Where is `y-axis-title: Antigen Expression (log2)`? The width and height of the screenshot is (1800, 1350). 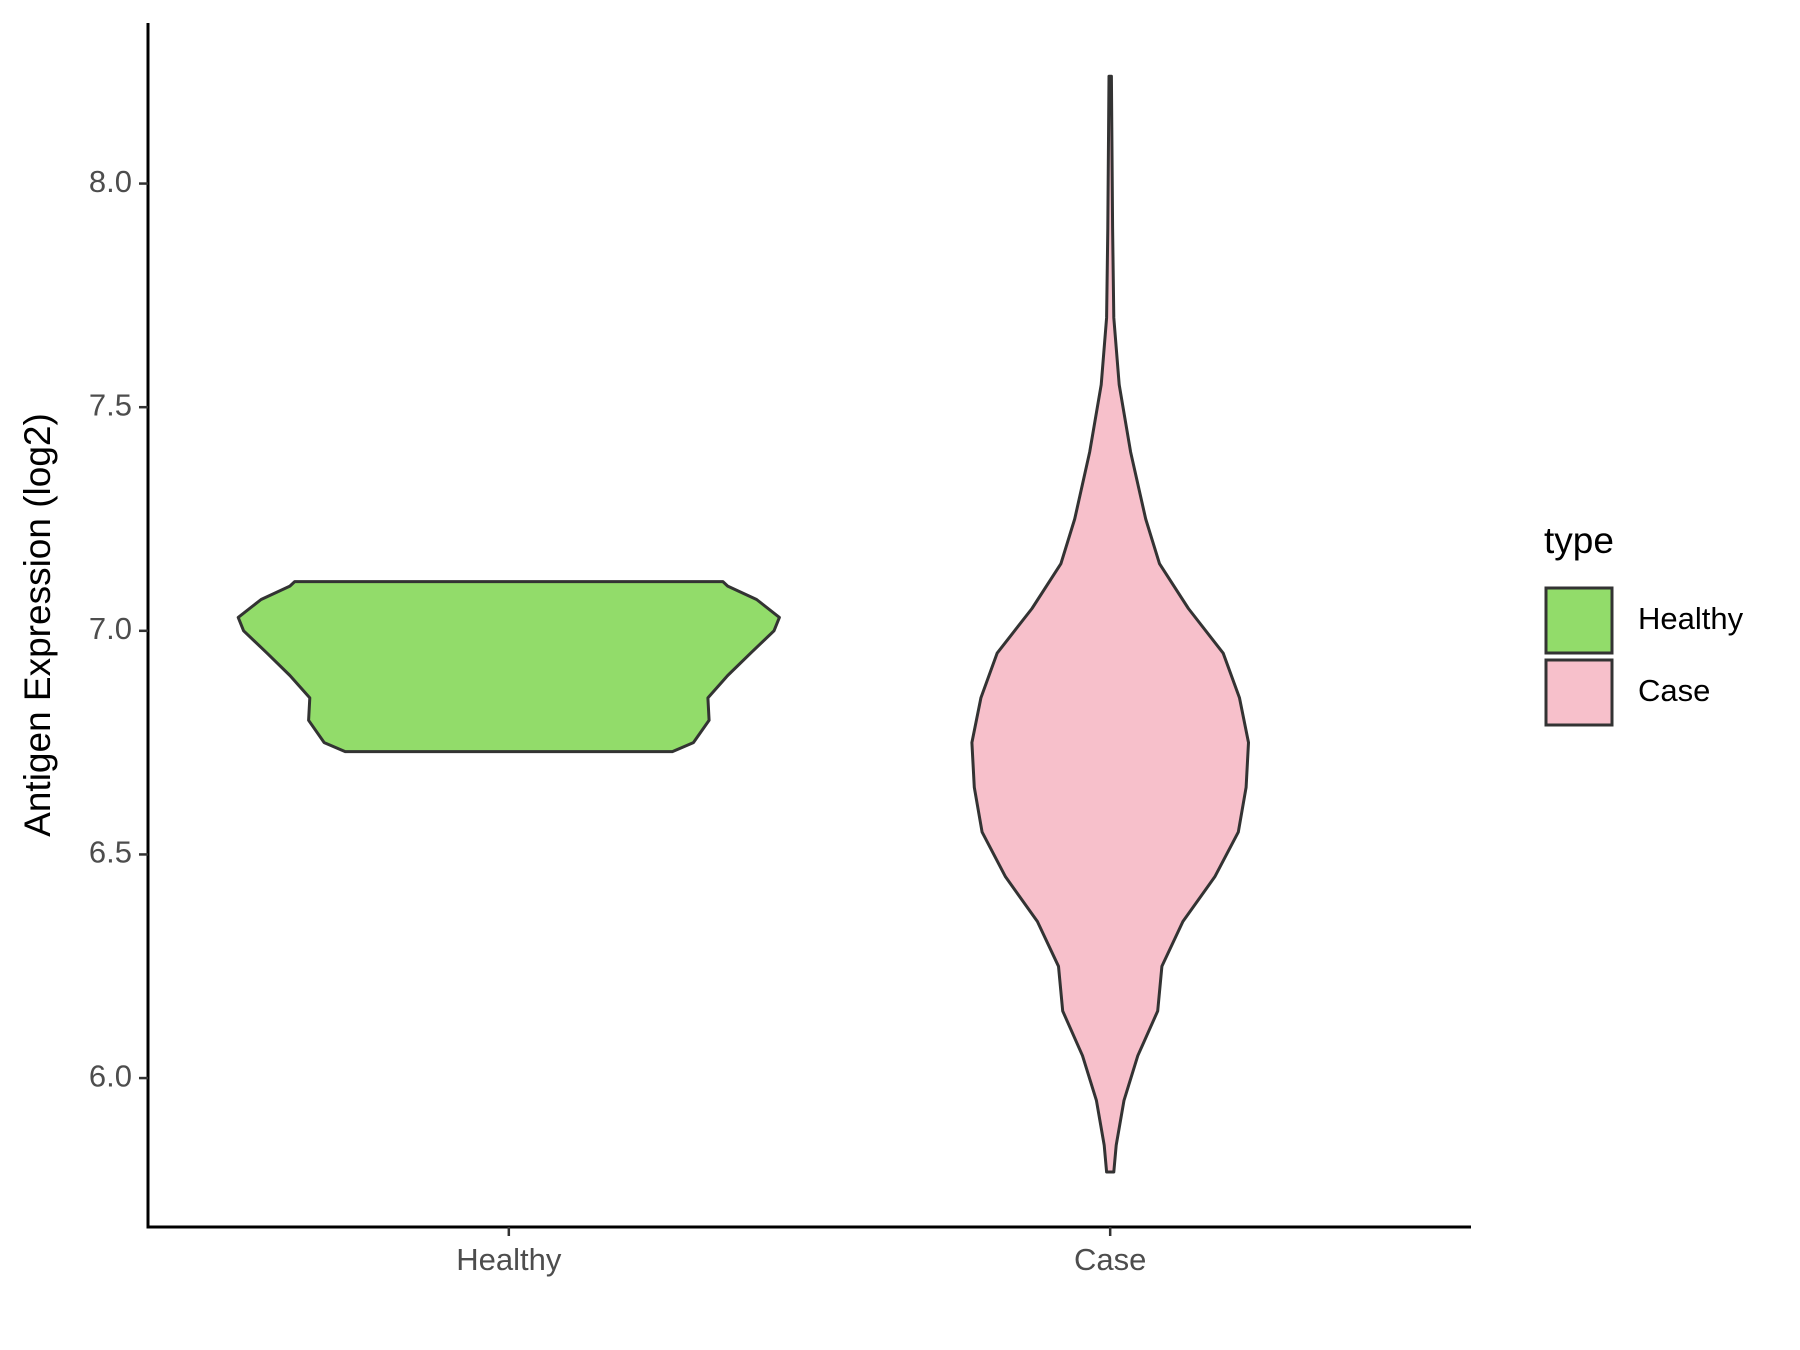
y-axis-title: Antigen Expression (log2) is located at coordinates (37, 625).